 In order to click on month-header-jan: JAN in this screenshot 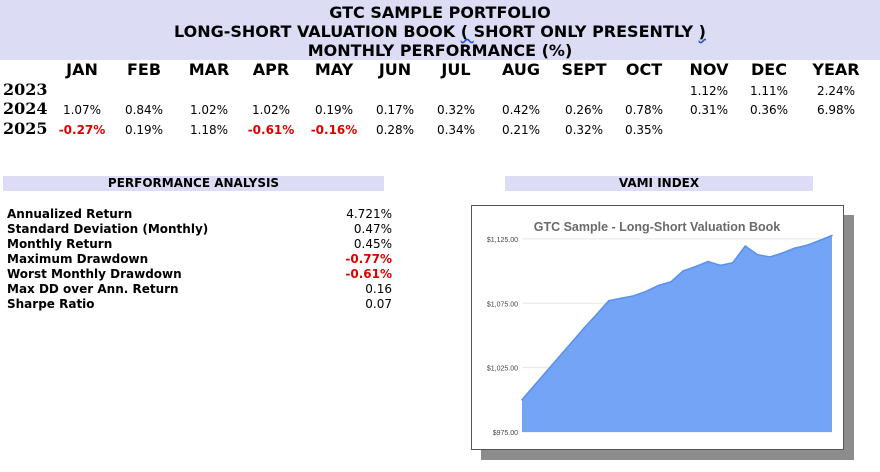, I will do `click(82, 69)`.